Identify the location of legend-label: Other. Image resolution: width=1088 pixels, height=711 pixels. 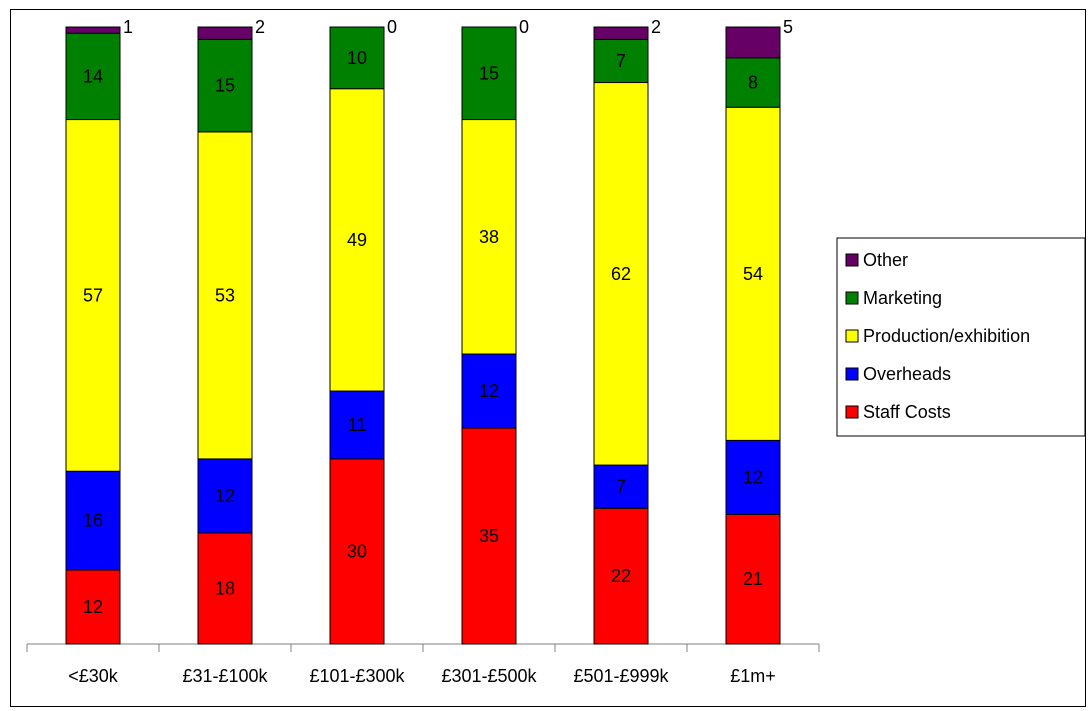
(885, 260).